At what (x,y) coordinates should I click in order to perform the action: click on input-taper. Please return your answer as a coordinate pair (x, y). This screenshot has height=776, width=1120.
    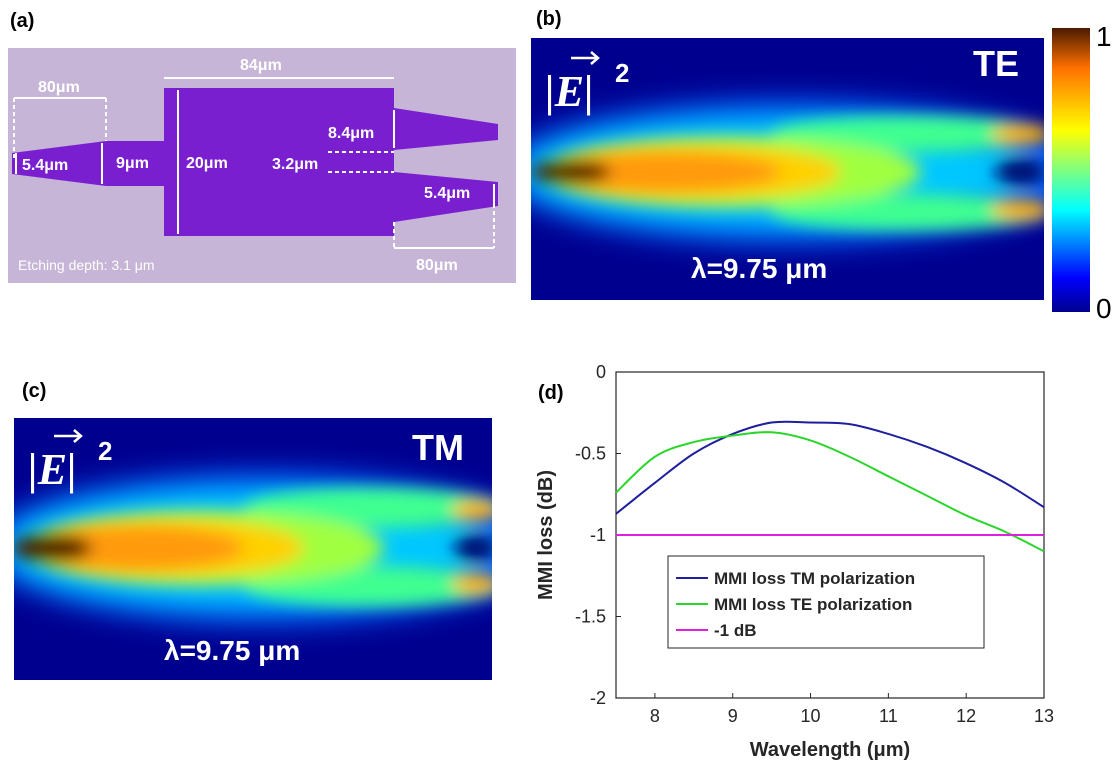
    Looking at the image, I should click on (59, 163).